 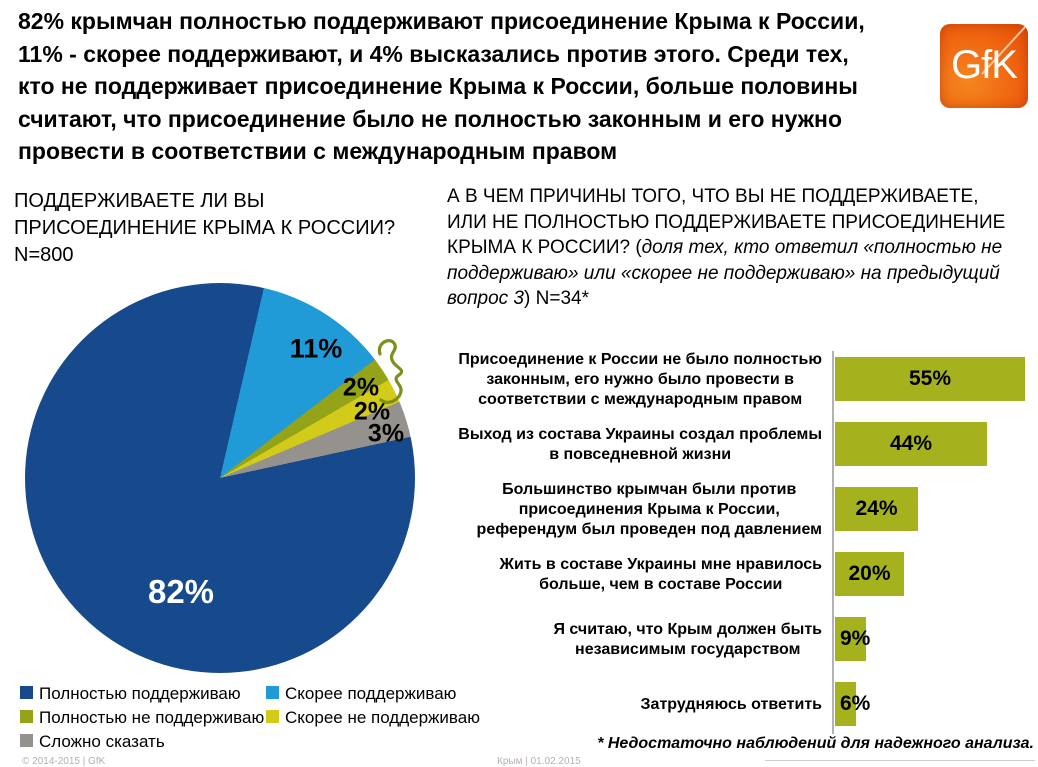 What do you see at coordinates (731, 704) in the screenshot?
I see `bar-category-label: Затрудняюсь ответить` at bounding box center [731, 704].